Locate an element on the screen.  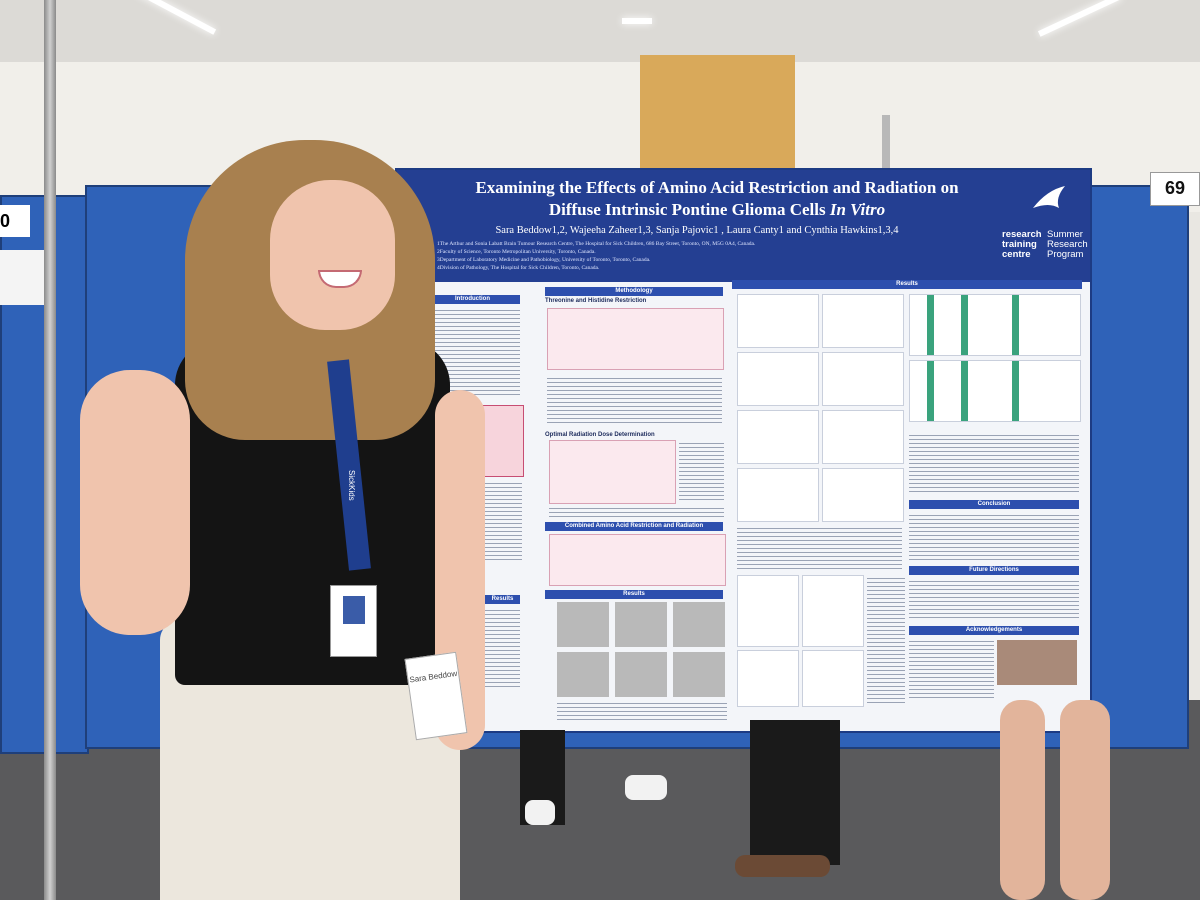
section-methodology: Methodology is located at coordinates (634, 291).